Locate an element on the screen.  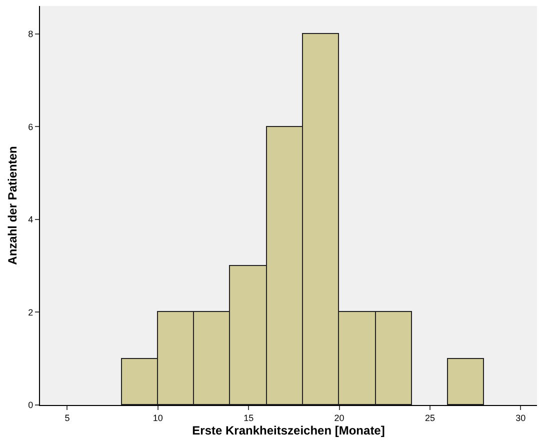
x-tick-label: 20 is located at coordinates (339, 417).